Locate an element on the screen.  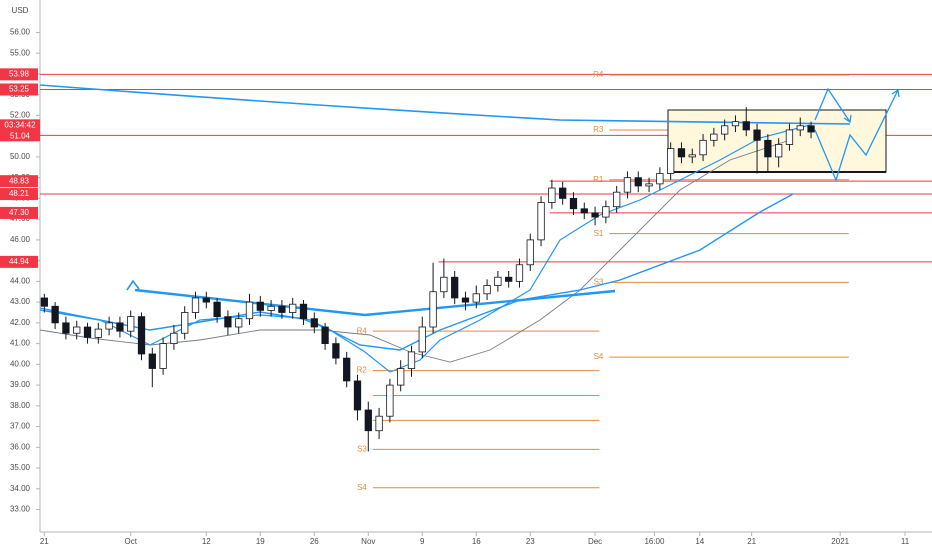
x-tick-label: 16:00 is located at coordinates (654, 541).